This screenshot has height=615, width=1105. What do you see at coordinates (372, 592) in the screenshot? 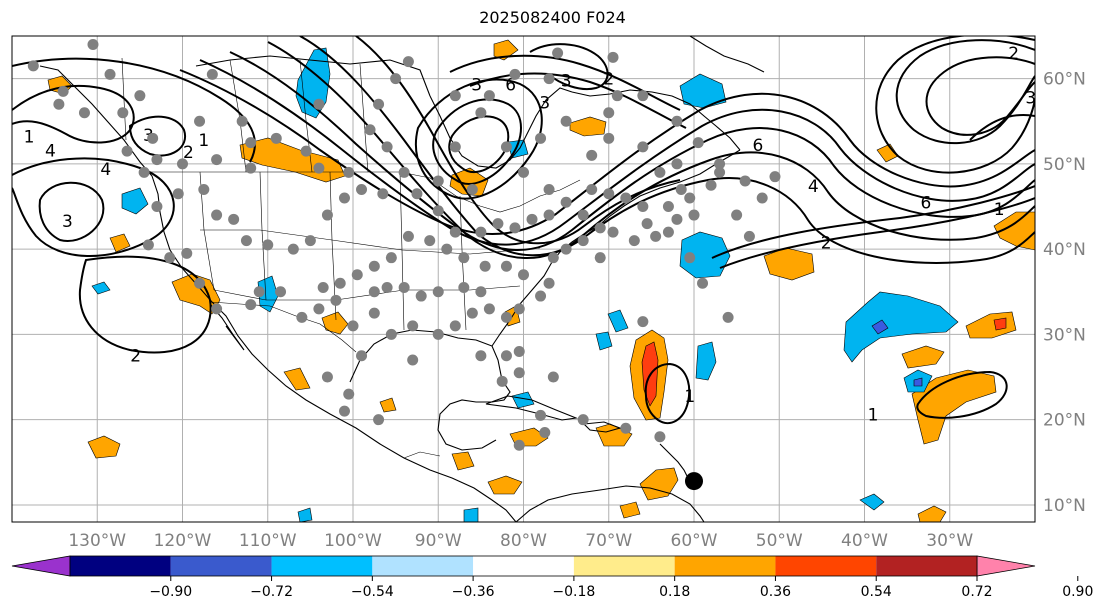
I see `colorbar-tick-label: −0.54` at bounding box center [372, 592].